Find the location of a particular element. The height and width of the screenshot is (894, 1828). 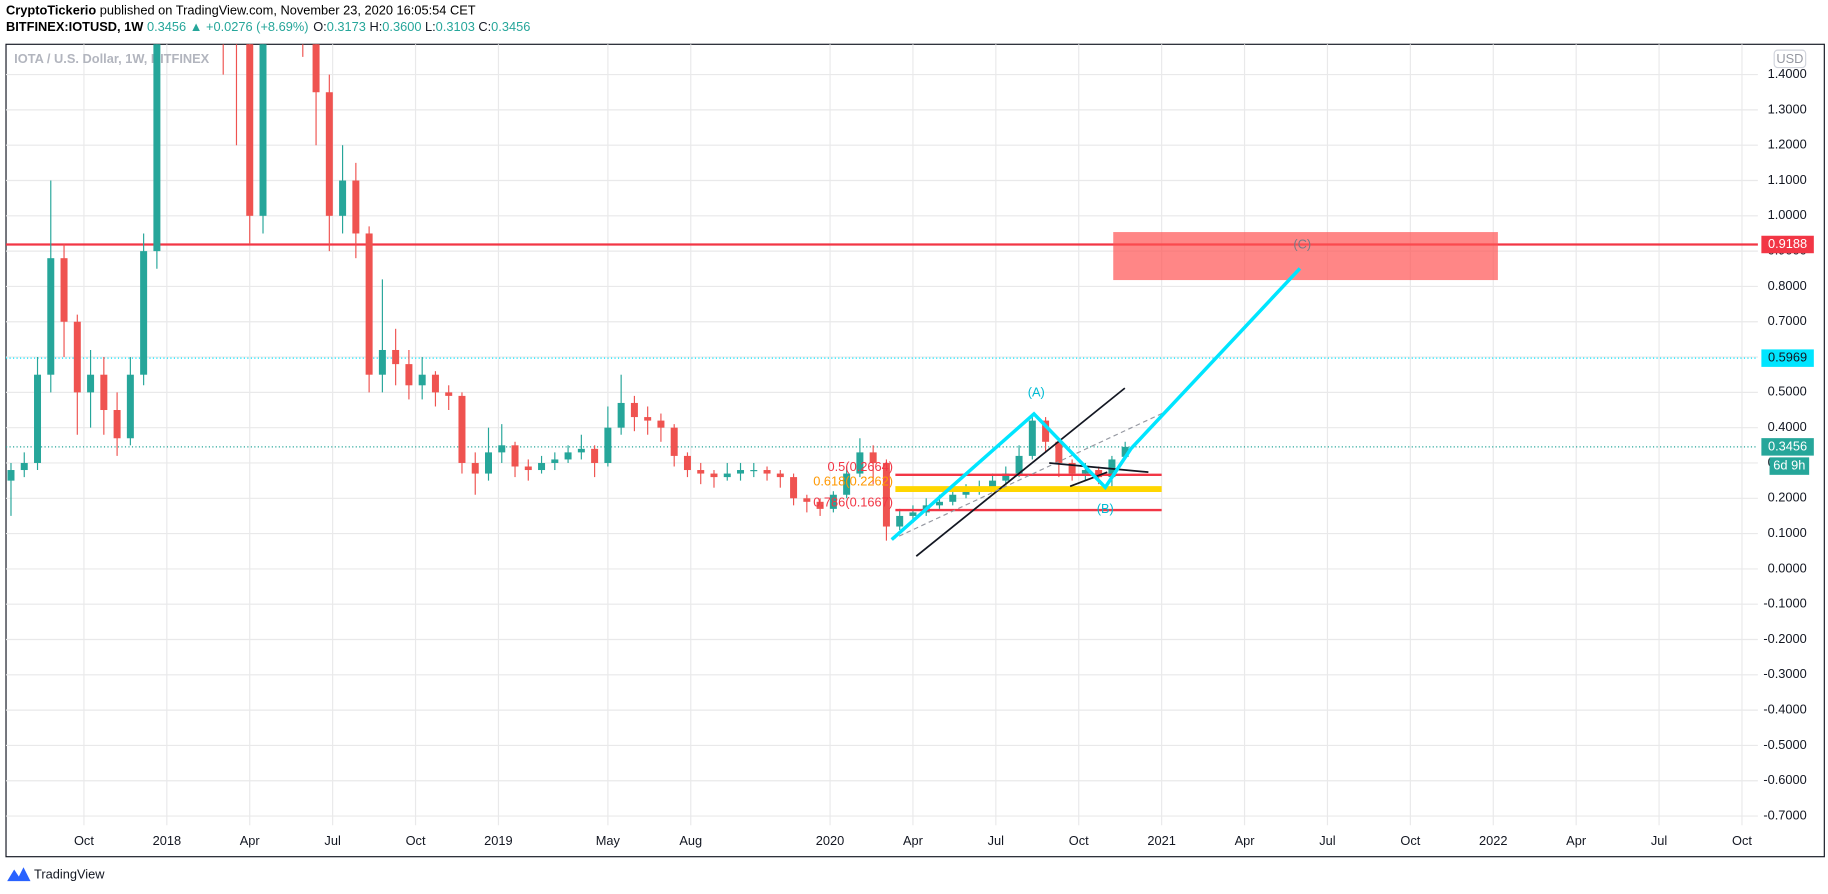

x-tick-label: 2019 is located at coordinates (498, 840).